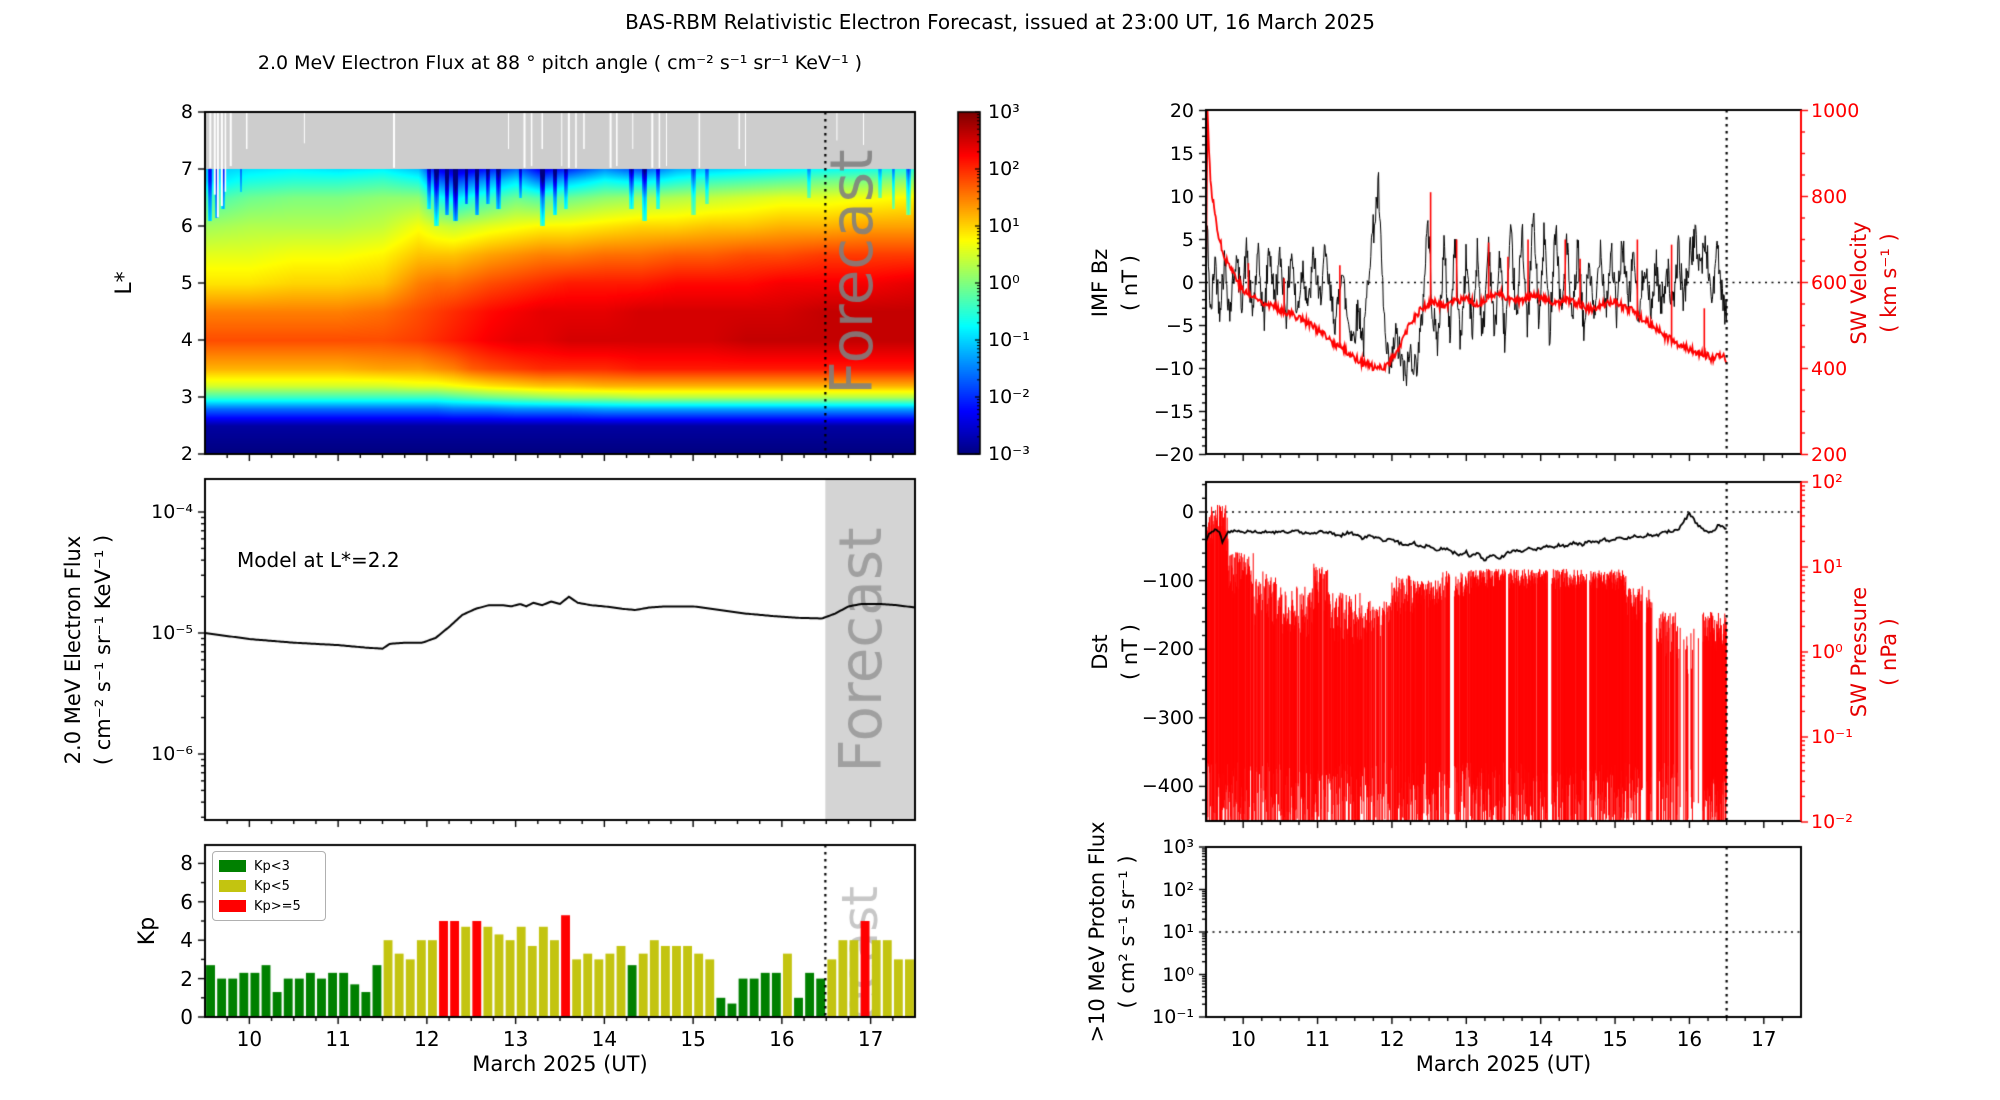 The height and width of the screenshot is (1100, 2000). Describe the element at coordinates (272, 886) in the screenshot. I see `legend-label-kp-mid: Kp<5` at that location.